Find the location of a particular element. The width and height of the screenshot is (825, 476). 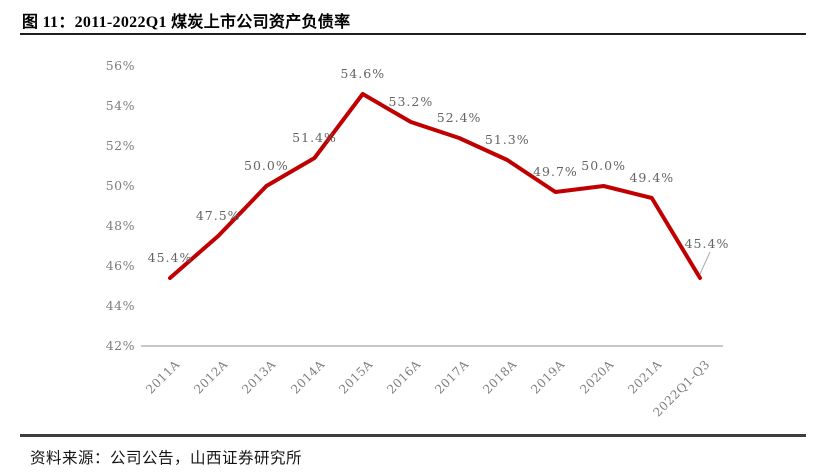

data-label: 53.2% is located at coordinates (411, 101).